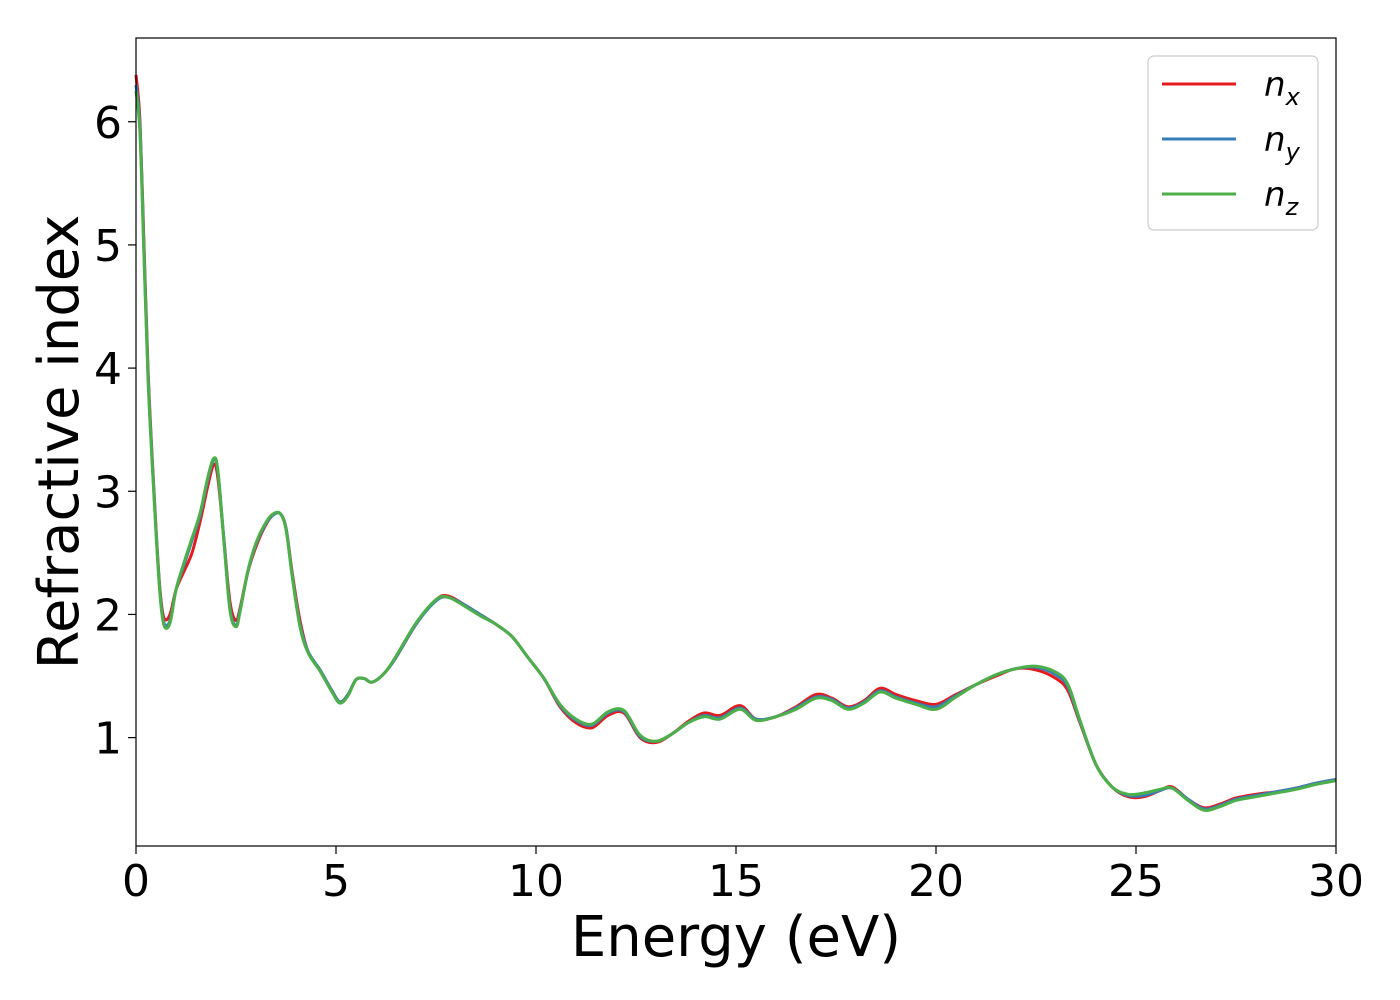 Image resolution: width=1400 pixels, height=1000 pixels. I want to click on y-axis-label: Refractive index, so click(59, 442).